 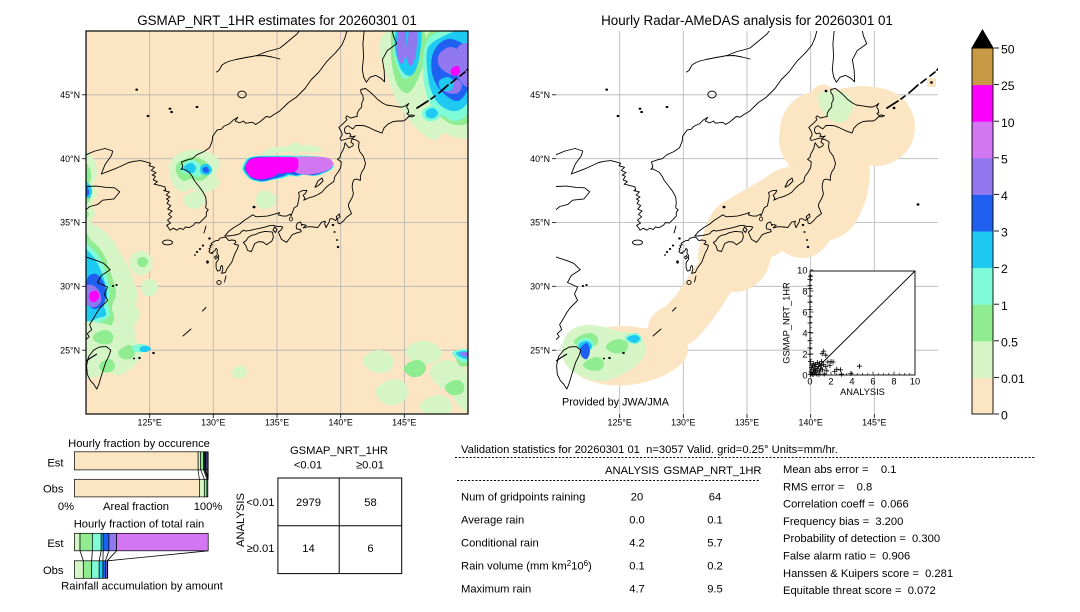 What do you see at coordinates (1008, 86) in the screenshot?
I see `svg-text: 25` at bounding box center [1008, 86].